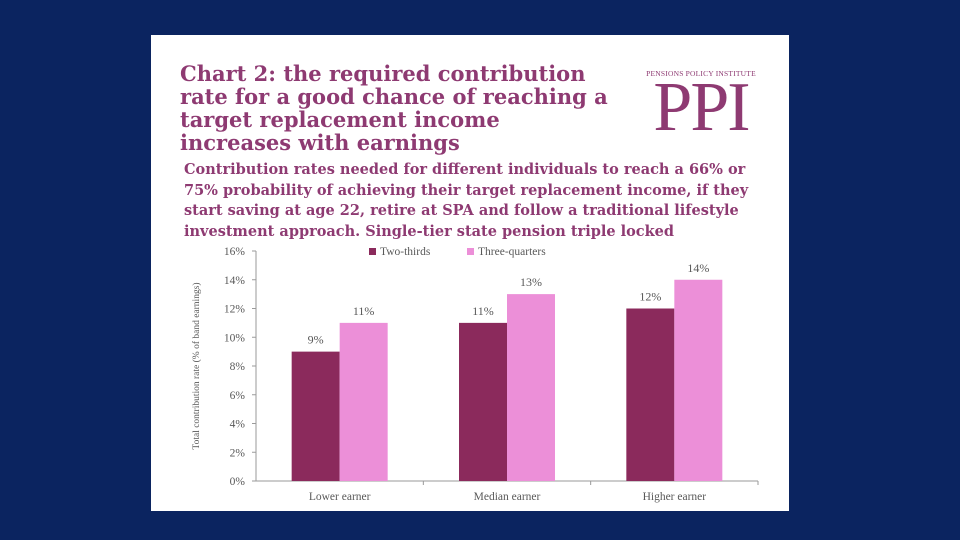 This screenshot has height=540, width=960. What do you see at coordinates (675, 497) in the screenshot?
I see `x-tick-label: Higher earner` at bounding box center [675, 497].